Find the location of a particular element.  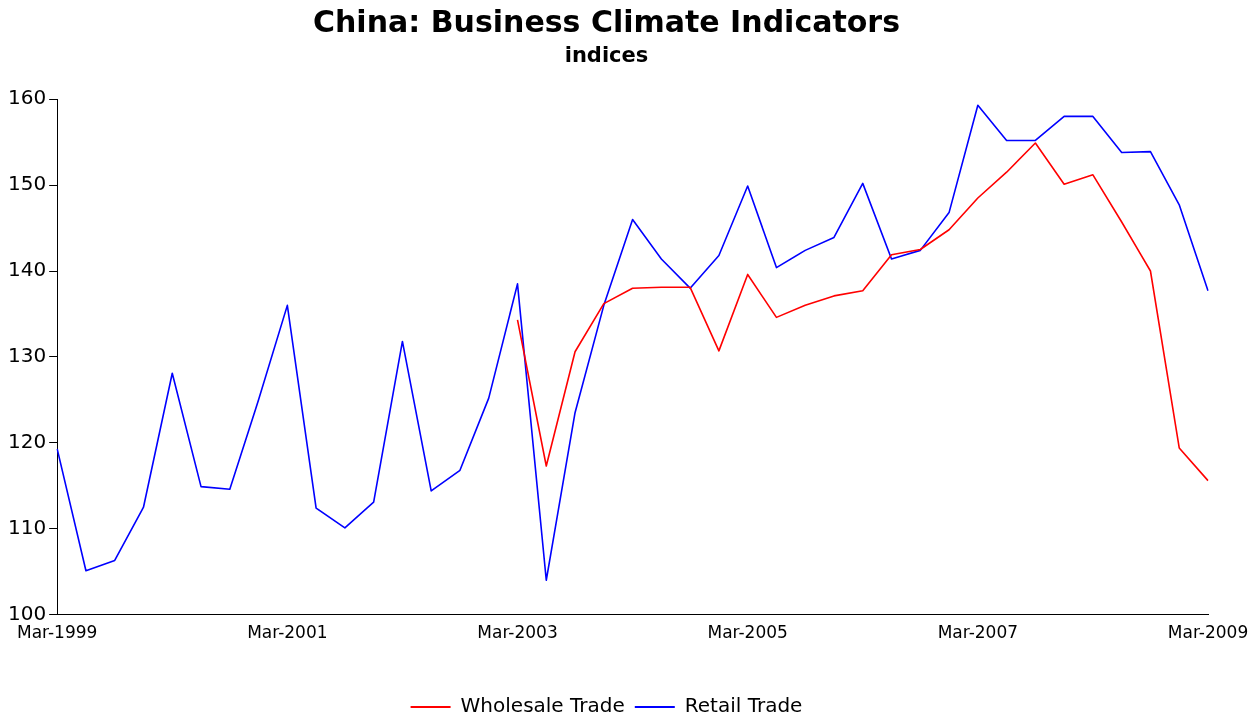

y-tick-label: 140 is located at coordinates (27, 269).